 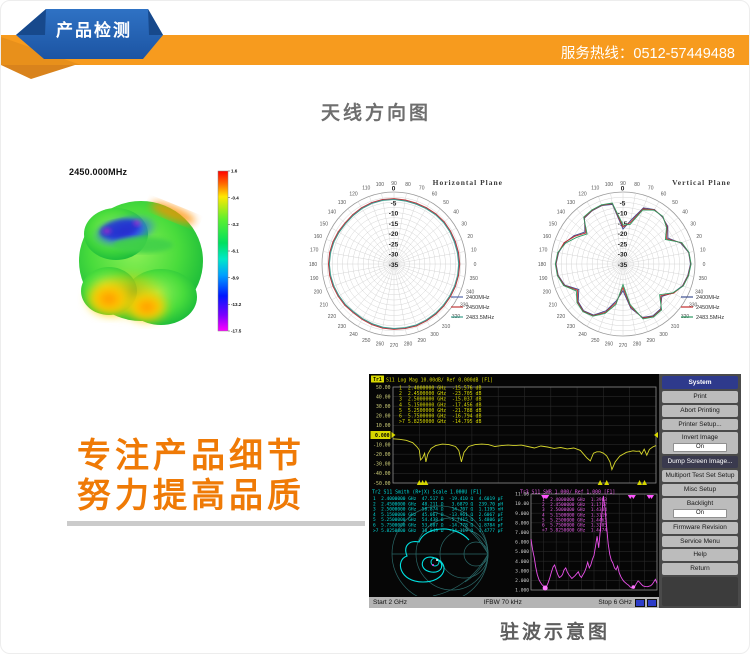 I want to click on y-axis-label: 3.000, so click(x=522, y=571).